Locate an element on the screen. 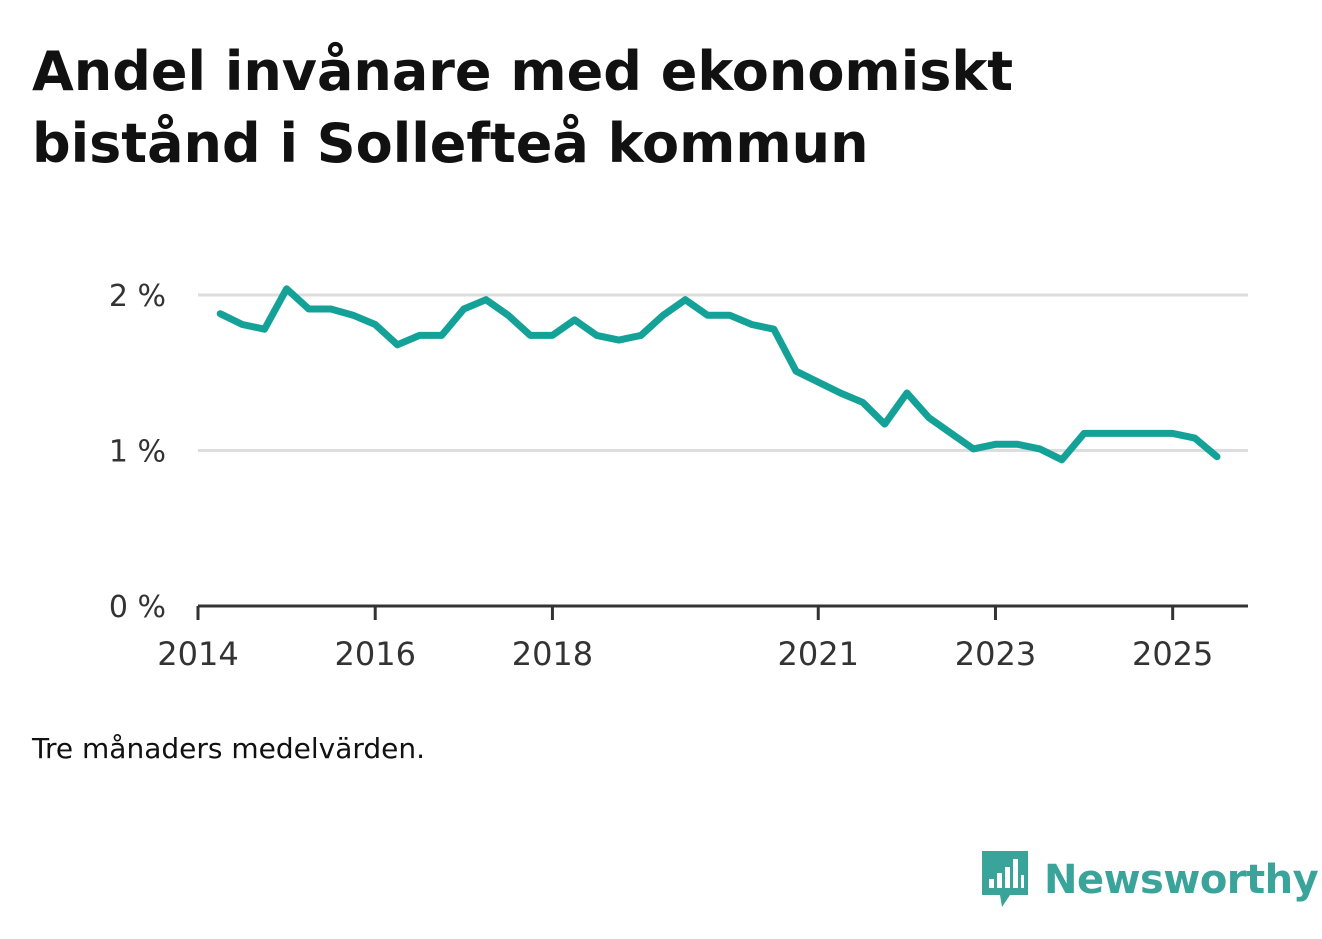 The height and width of the screenshot is (939, 1322). y-tick-label: 2 % is located at coordinates (137, 296).